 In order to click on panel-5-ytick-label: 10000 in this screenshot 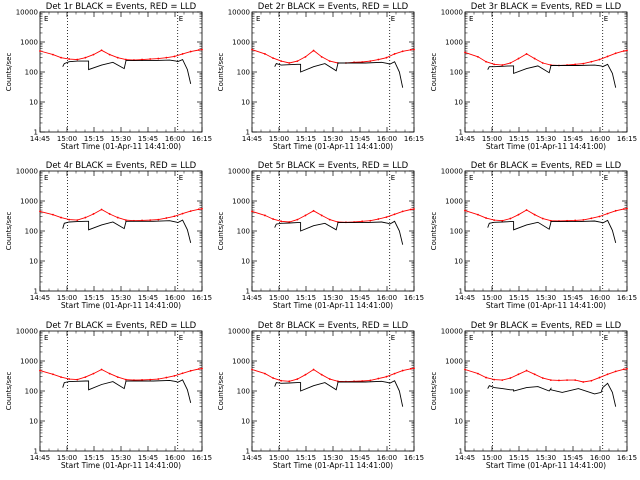, I will do `click(239, 172)`.